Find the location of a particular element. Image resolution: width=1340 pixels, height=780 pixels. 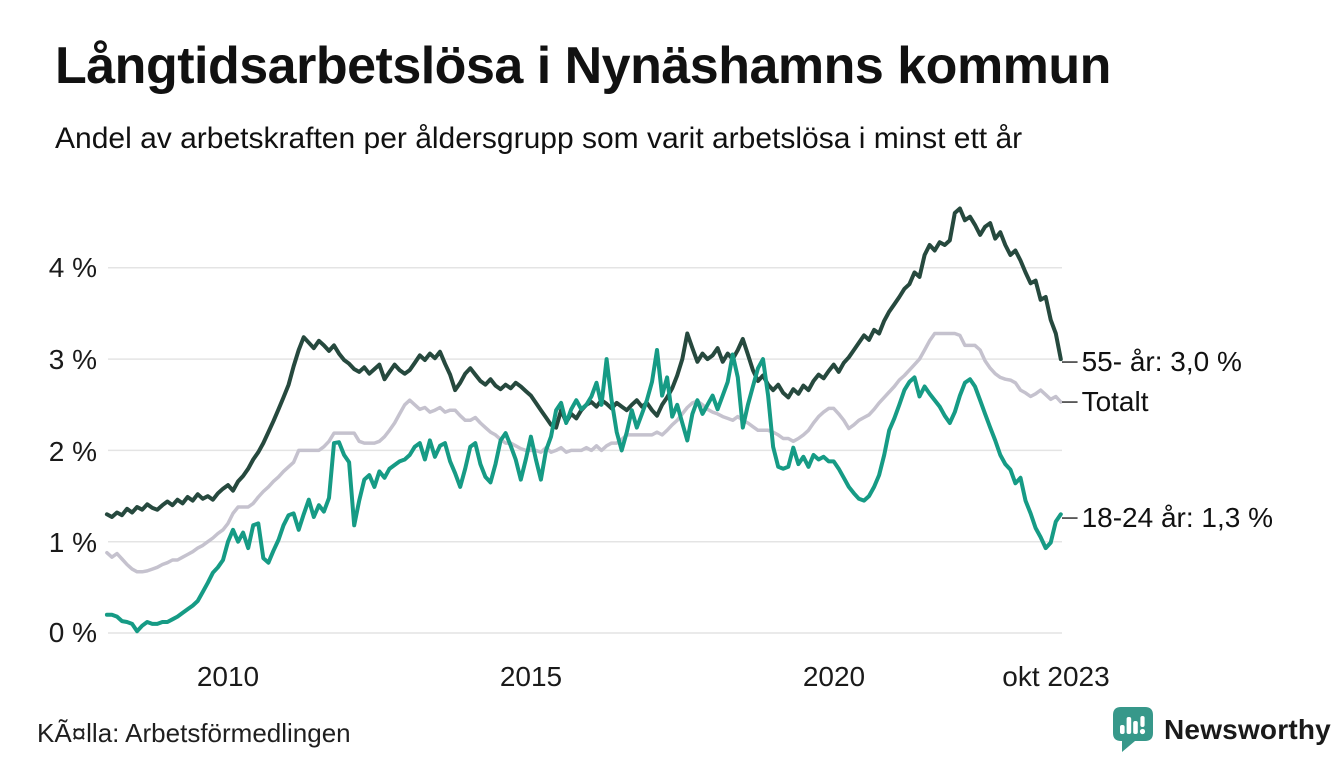

chart-title: Långtidsarbetslösa i Nynäshamns kommun is located at coordinates (583, 66).